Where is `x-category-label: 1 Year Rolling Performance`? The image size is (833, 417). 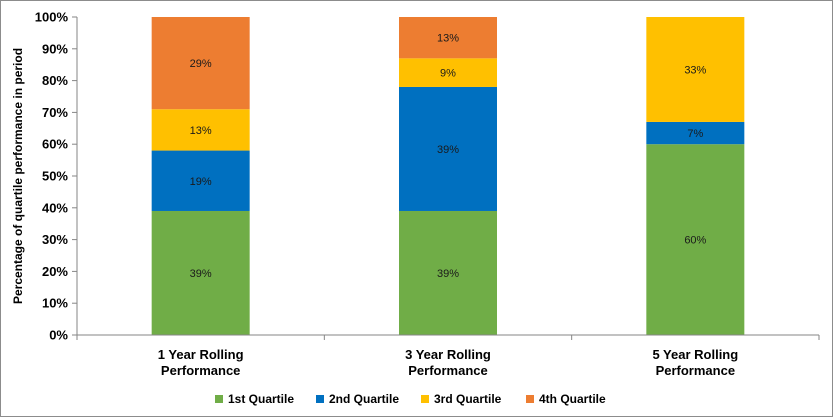 x-category-label: 1 Year Rolling Performance is located at coordinates (201, 362).